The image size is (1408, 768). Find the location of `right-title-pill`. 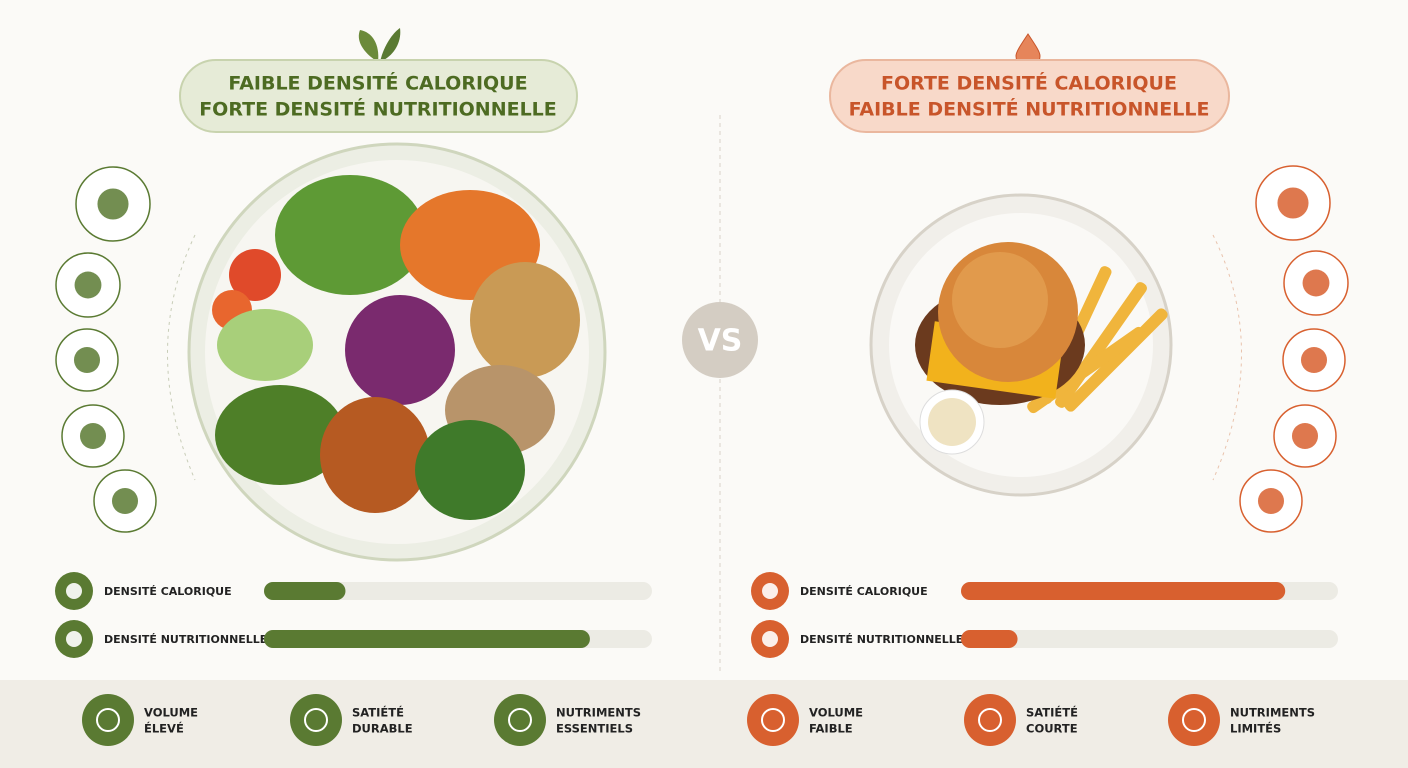

right-title-pill is located at coordinates (1029, 96).